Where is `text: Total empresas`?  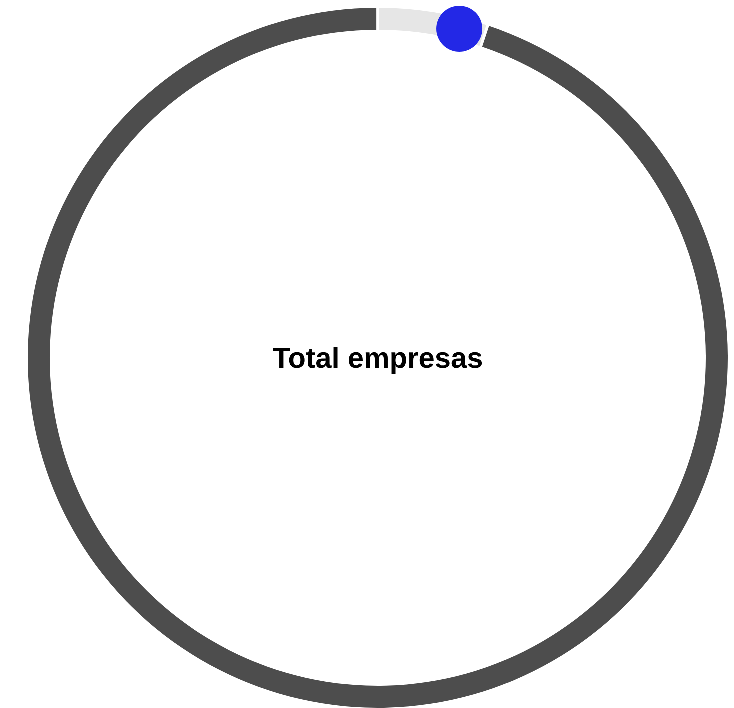 text: Total empresas is located at coordinates (378, 359).